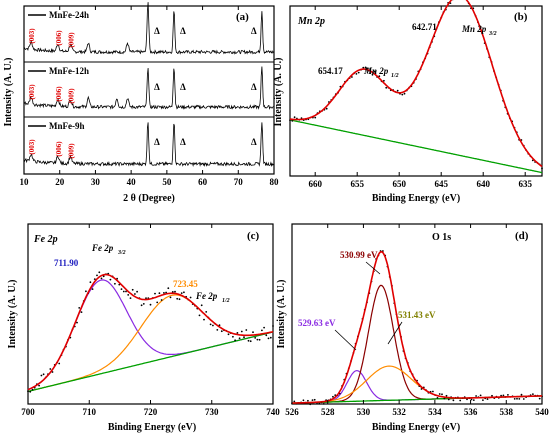 The width and height of the screenshot is (550, 438). Describe the element at coordinates (330, 71) in the screenshot. I see `peak-value-label: 654.17` at that location.